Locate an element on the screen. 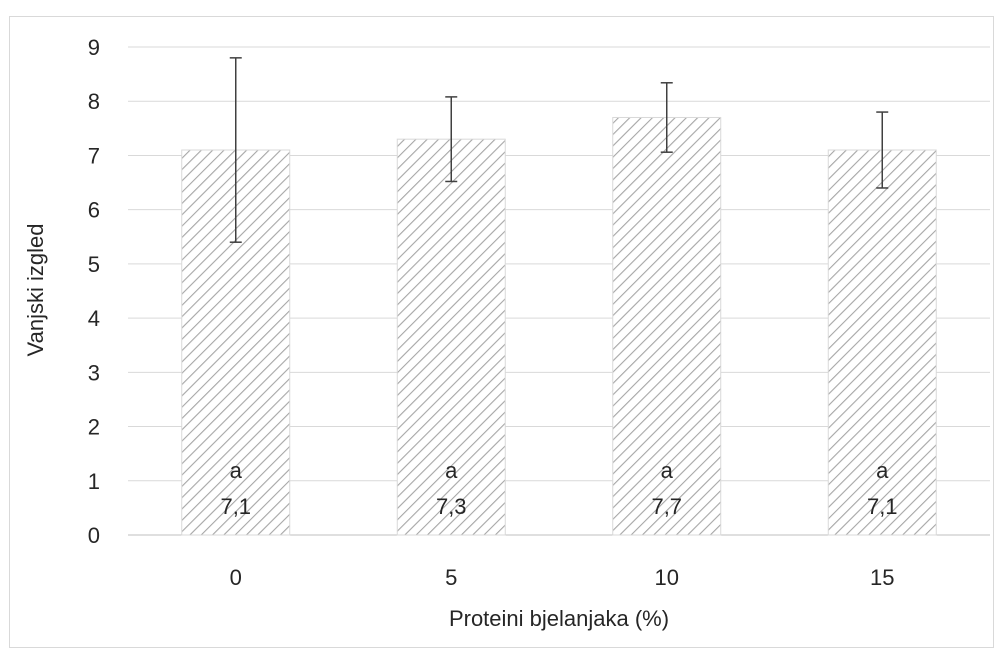  y-tick-label: 1 is located at coordinates (94, 481).